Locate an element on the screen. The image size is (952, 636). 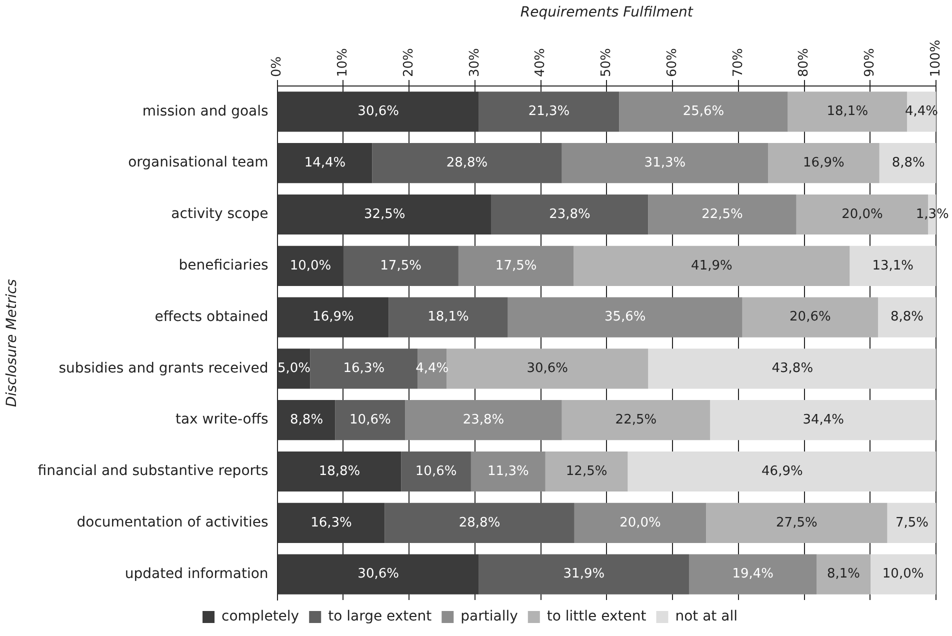
legend-label: partially is located at coordinates (489, 616).